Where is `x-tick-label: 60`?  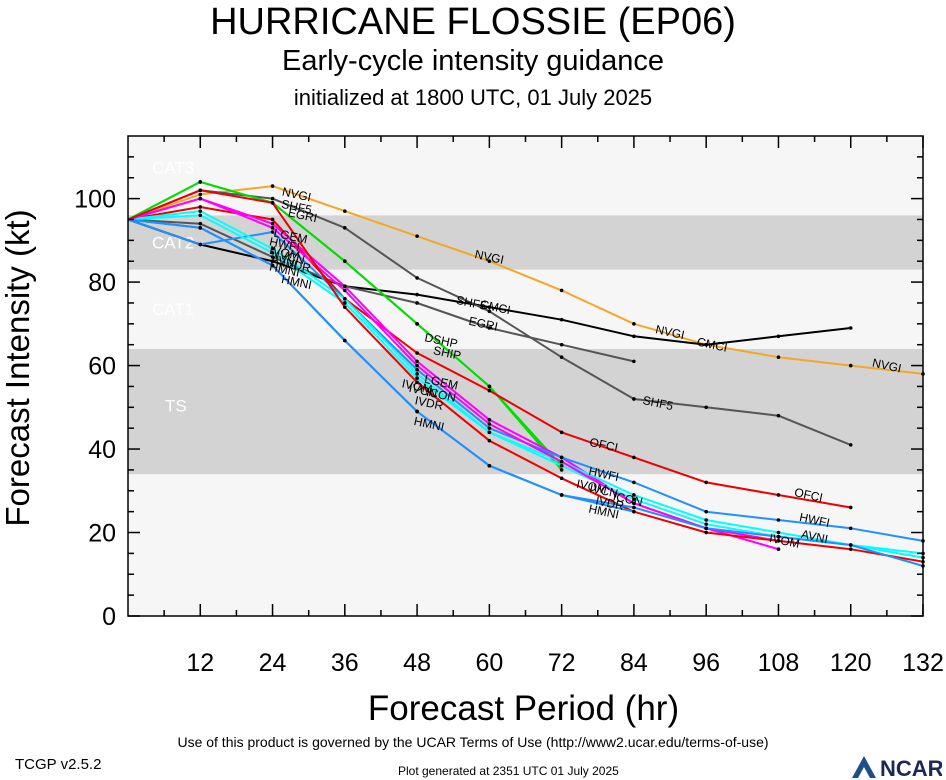 x-tick-label: 60 is located at coordinates (489, 663).